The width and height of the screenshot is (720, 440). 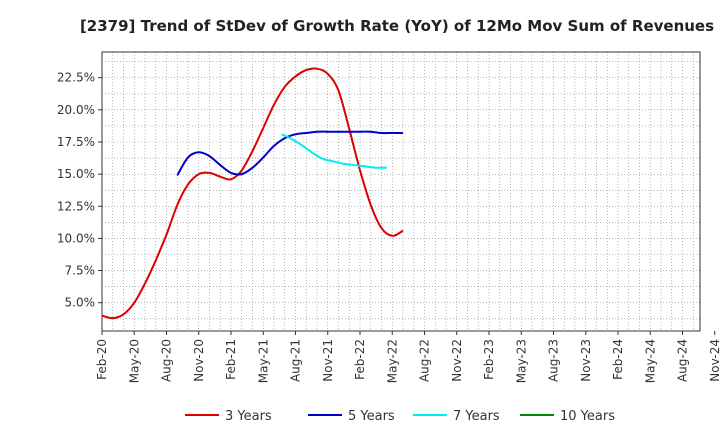 What do you see at coordinates (76, 238) in the screenshot?
I see `y-tick-label: 10.0%` at bounding box center [76, 238].